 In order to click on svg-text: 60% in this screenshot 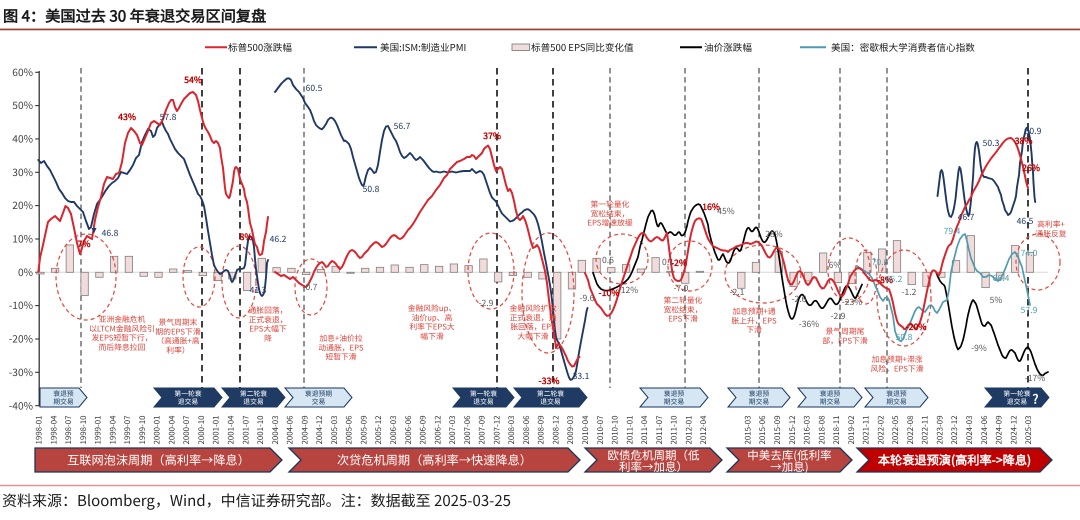, I will do `click(22, 71)`.